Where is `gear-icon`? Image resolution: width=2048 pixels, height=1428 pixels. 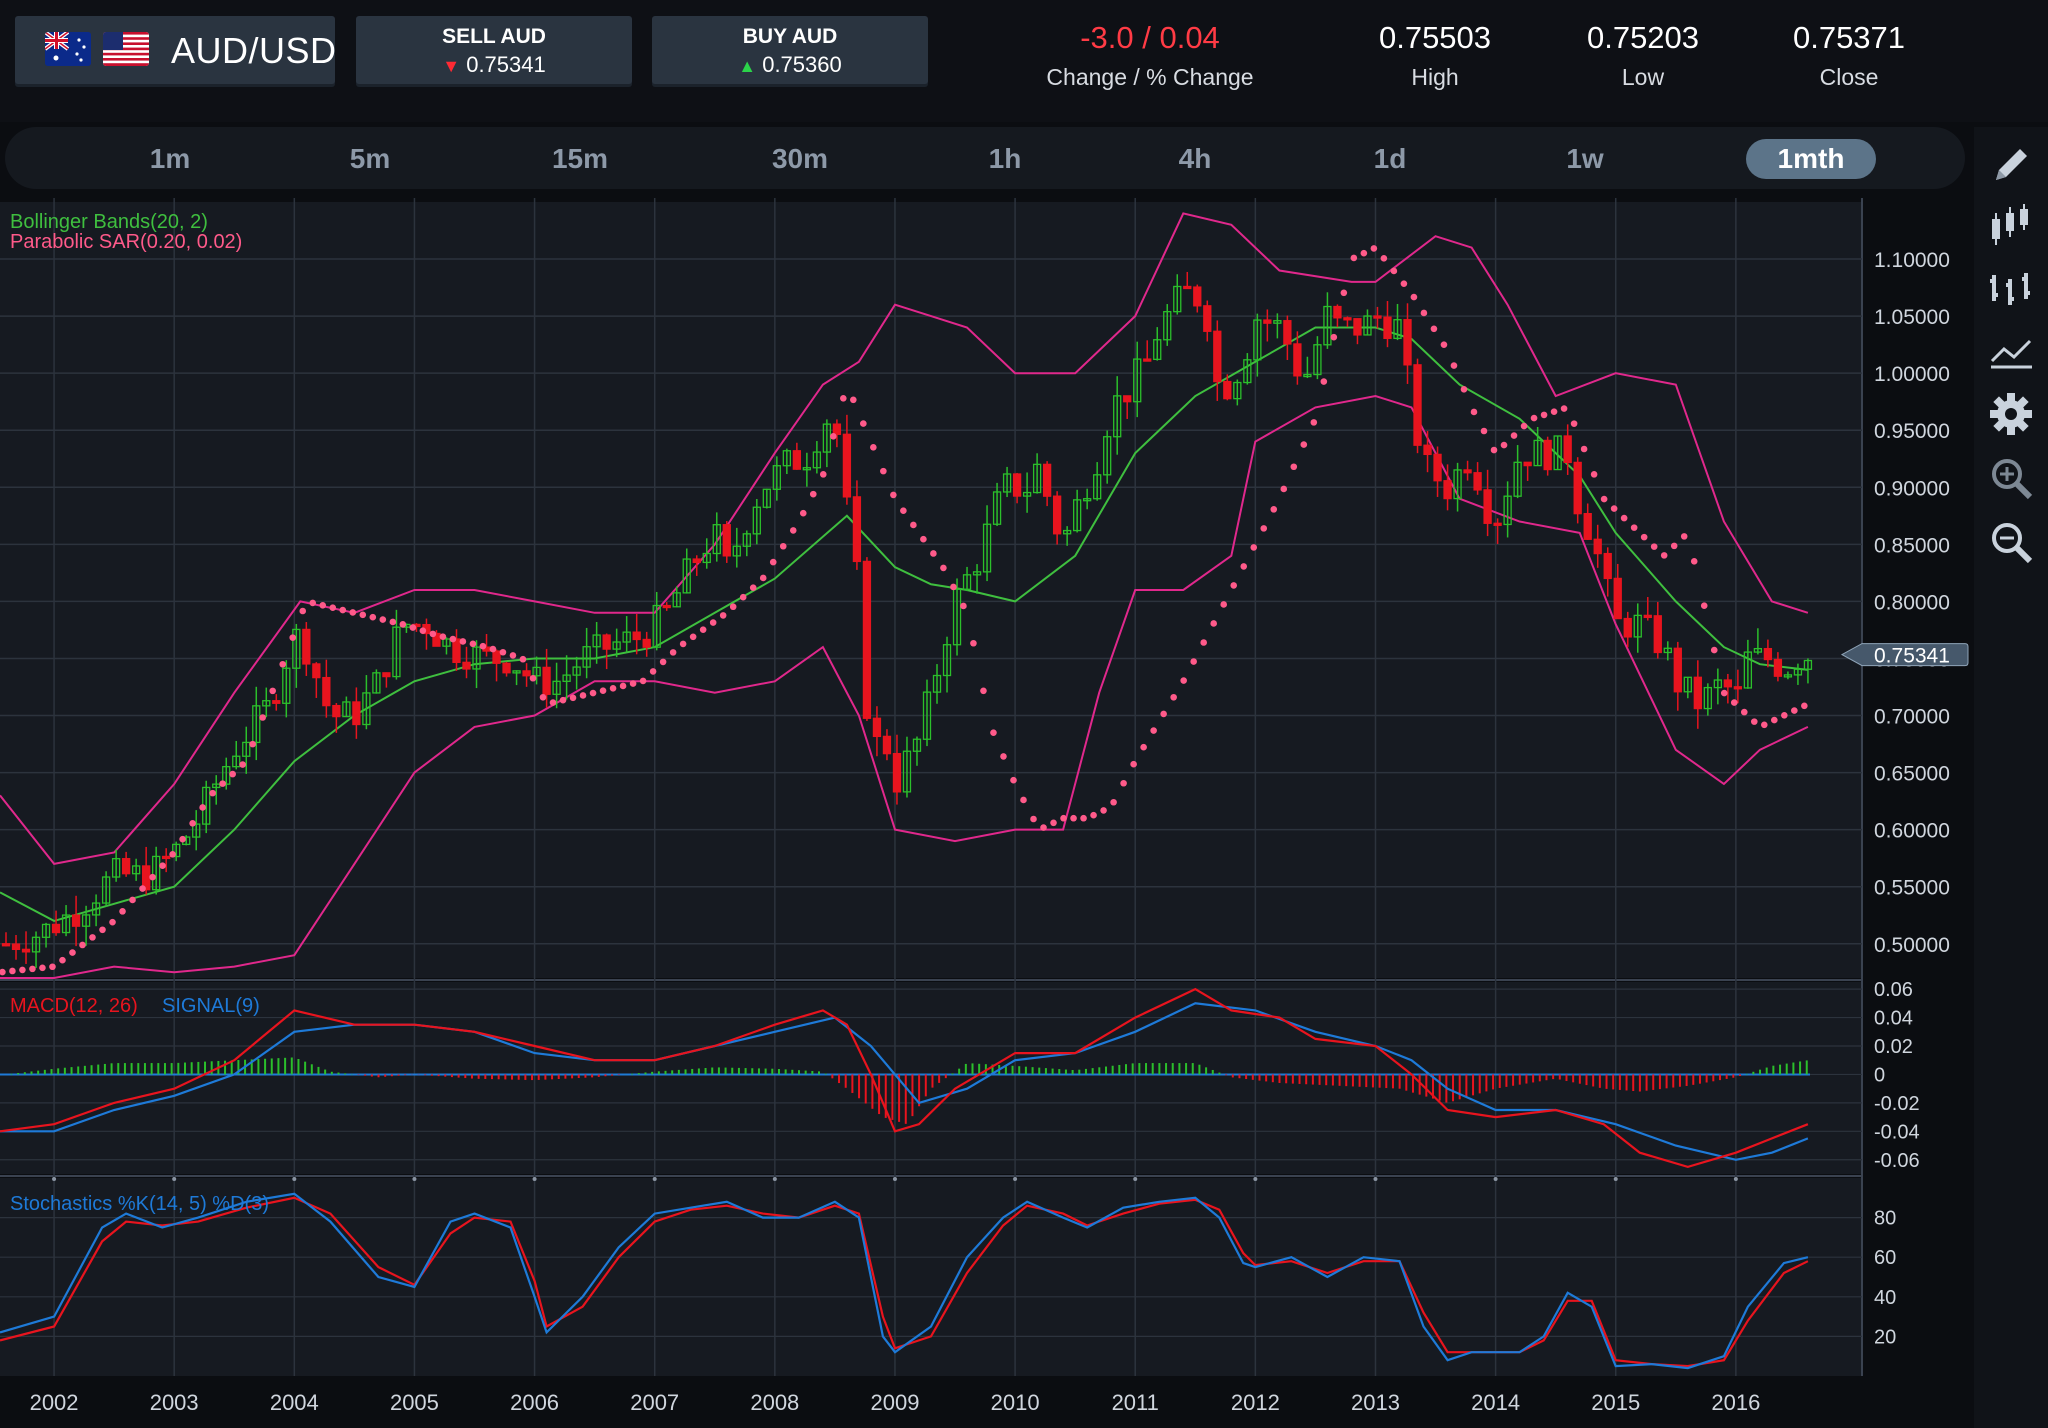 gear-icon is located at coordinates (2011, 414).